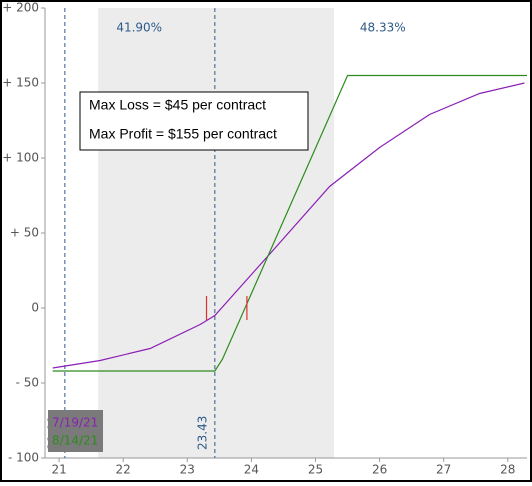  Describe the element at coordinates (23, 458) in the screenshot. I see `y-tick-label: - 100` at that location.